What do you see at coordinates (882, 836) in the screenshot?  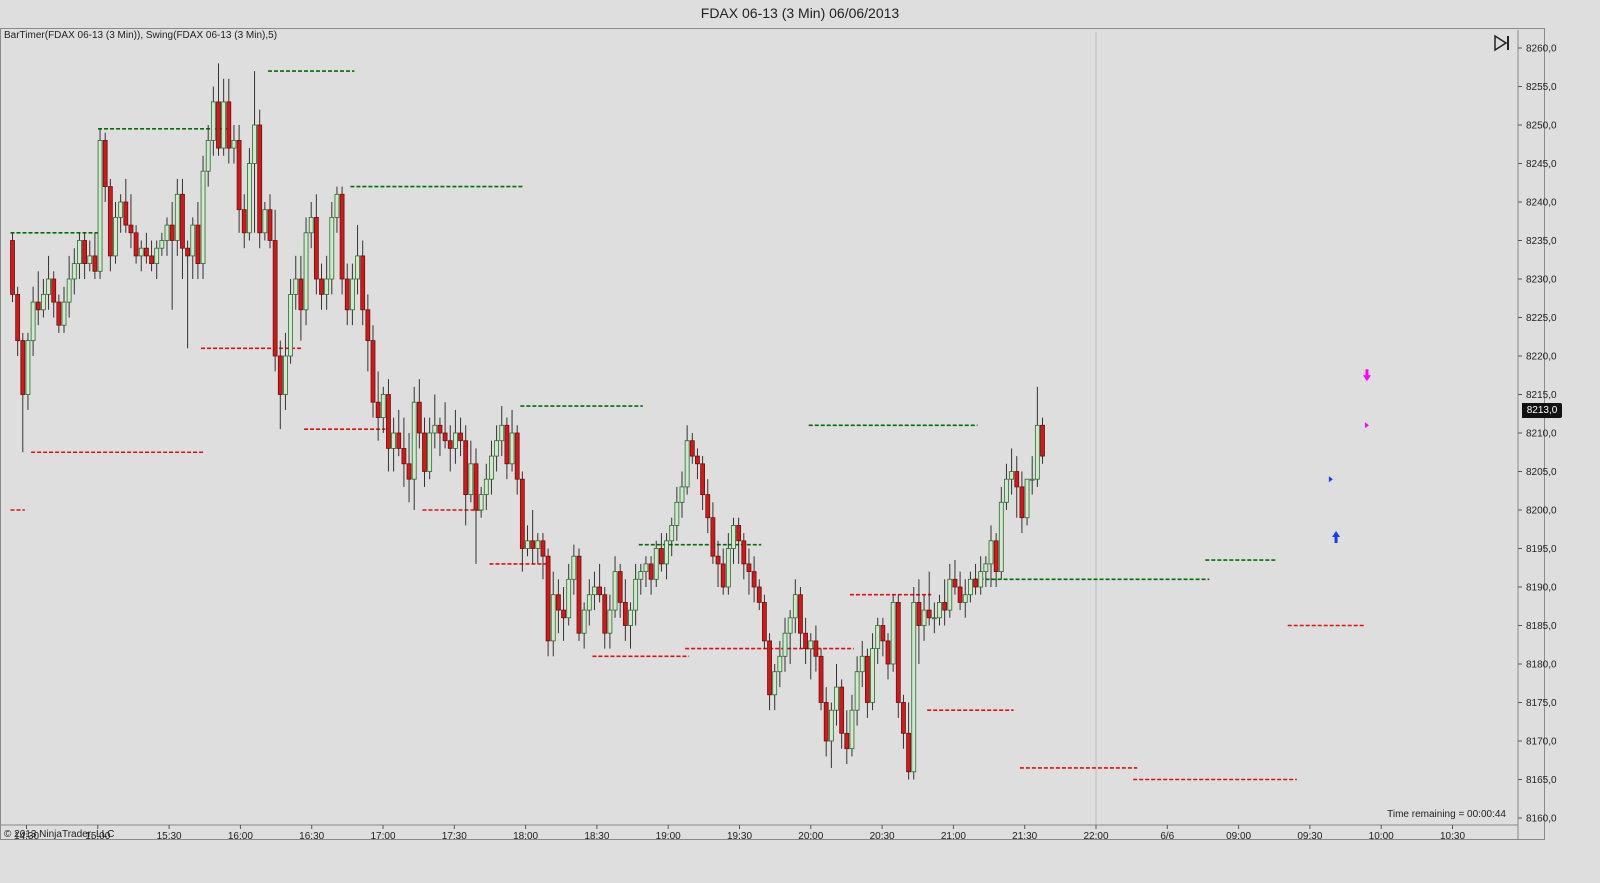 I see `time-tick-label: 20:30` at bounding box center [882, 836].